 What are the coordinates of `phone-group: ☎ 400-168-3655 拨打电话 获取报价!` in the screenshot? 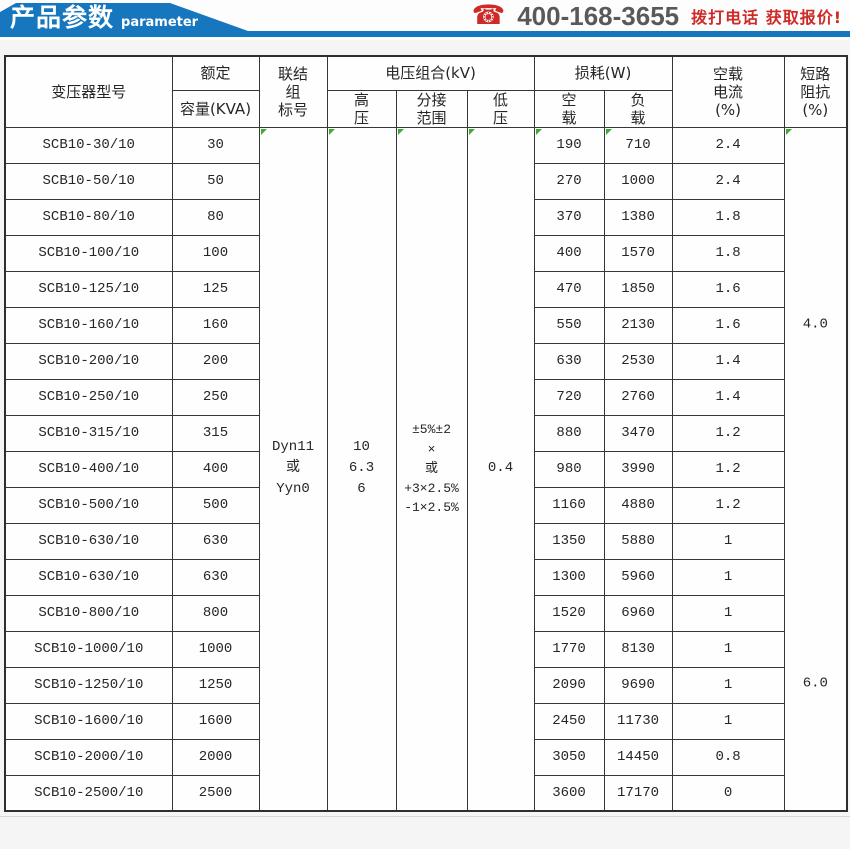 It's located at (657, 16).